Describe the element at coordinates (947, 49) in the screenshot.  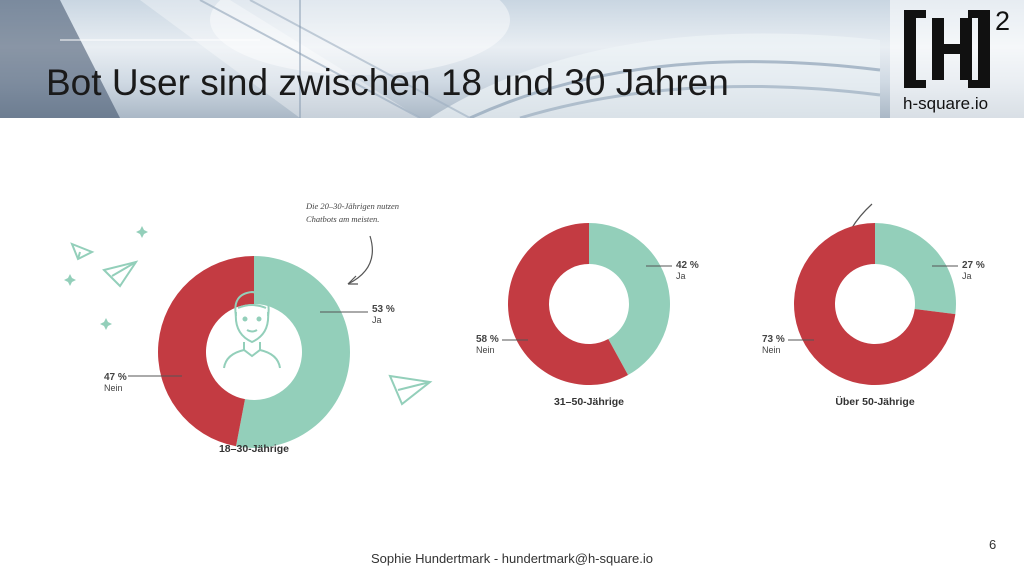
I see `h-square-logo-icon` at that location.